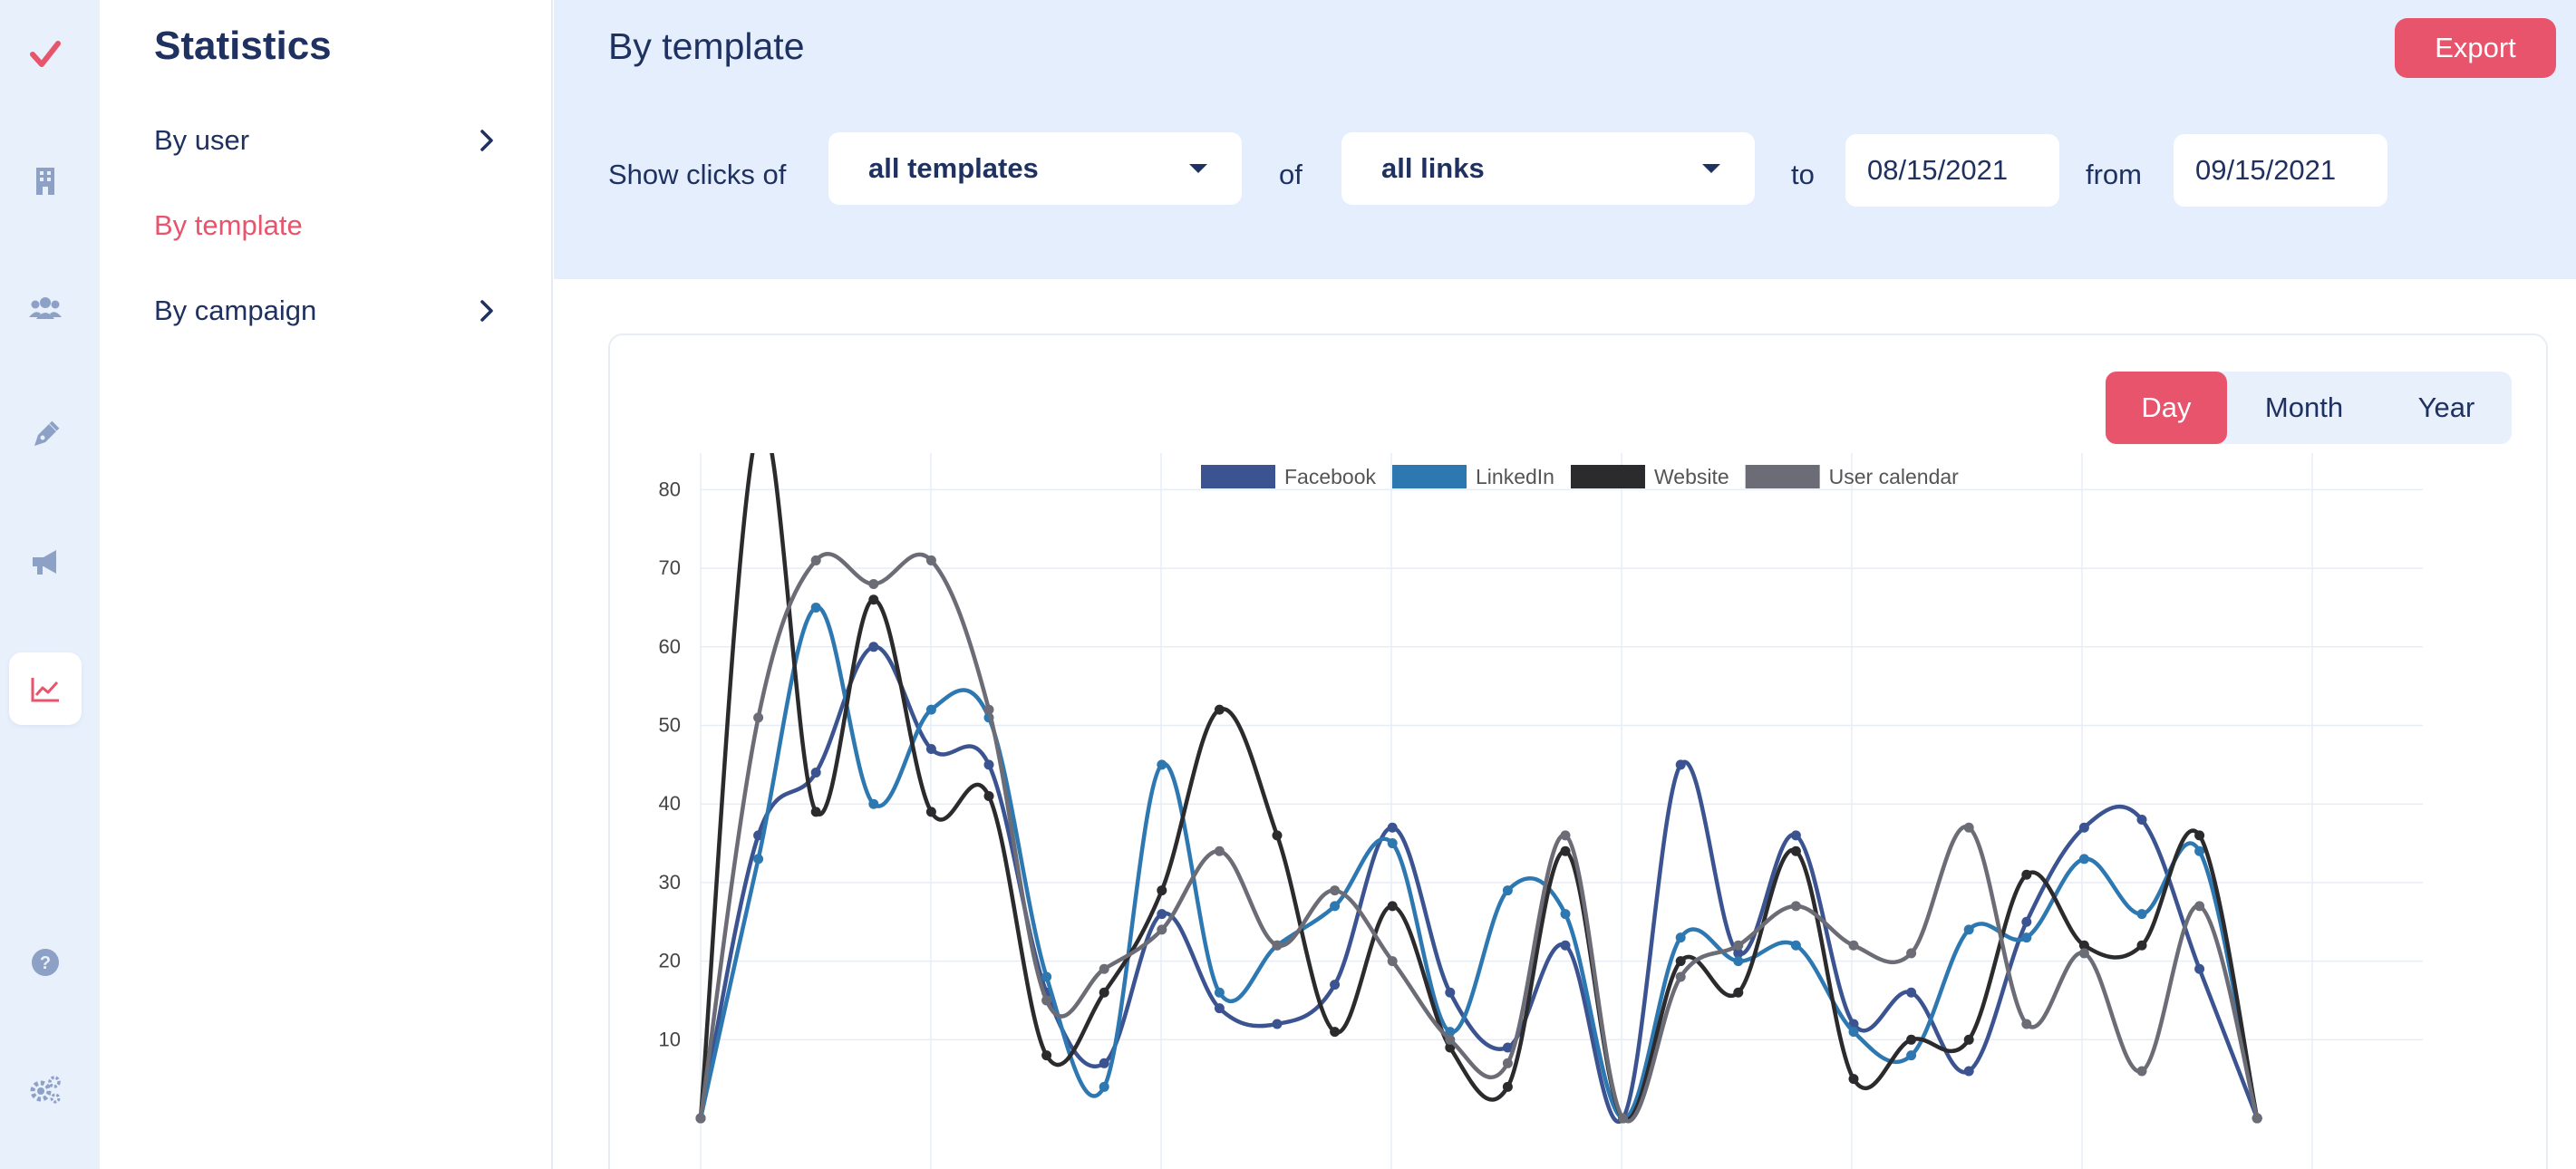  Describe the element at coordinates (228, 225) in the screenshot. I see `subnav-item-label: By template` at that location.